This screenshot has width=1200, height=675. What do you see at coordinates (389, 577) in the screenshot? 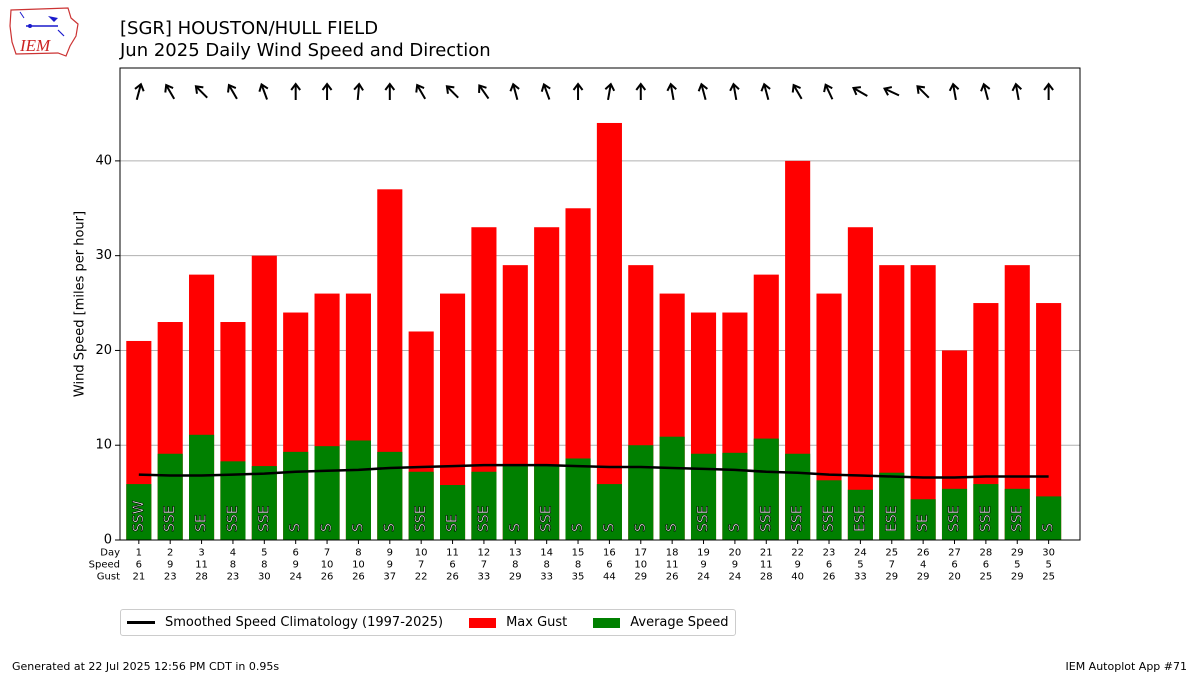
I see `x-tick-label: 37` at bounding box center [389, 577].